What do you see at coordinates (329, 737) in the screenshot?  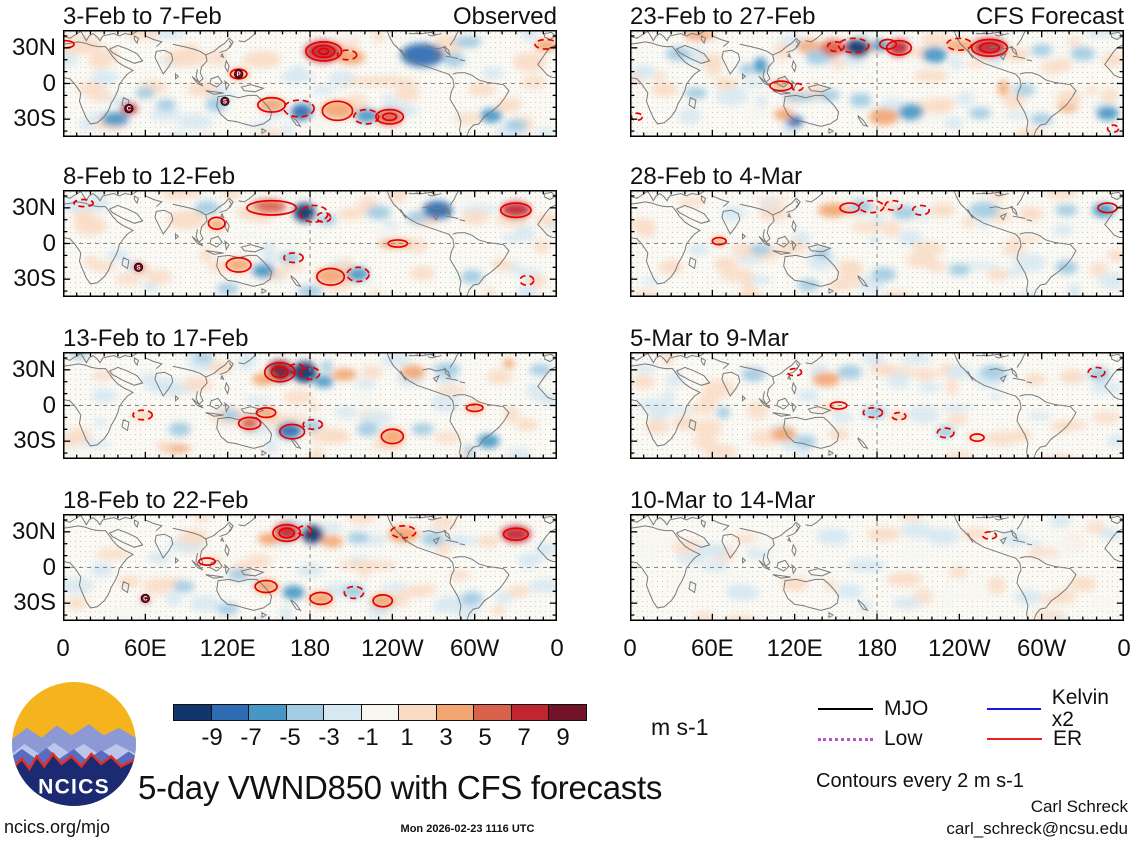 I see `colorbar-tick-label: -3` at bounding box center [329, 737].